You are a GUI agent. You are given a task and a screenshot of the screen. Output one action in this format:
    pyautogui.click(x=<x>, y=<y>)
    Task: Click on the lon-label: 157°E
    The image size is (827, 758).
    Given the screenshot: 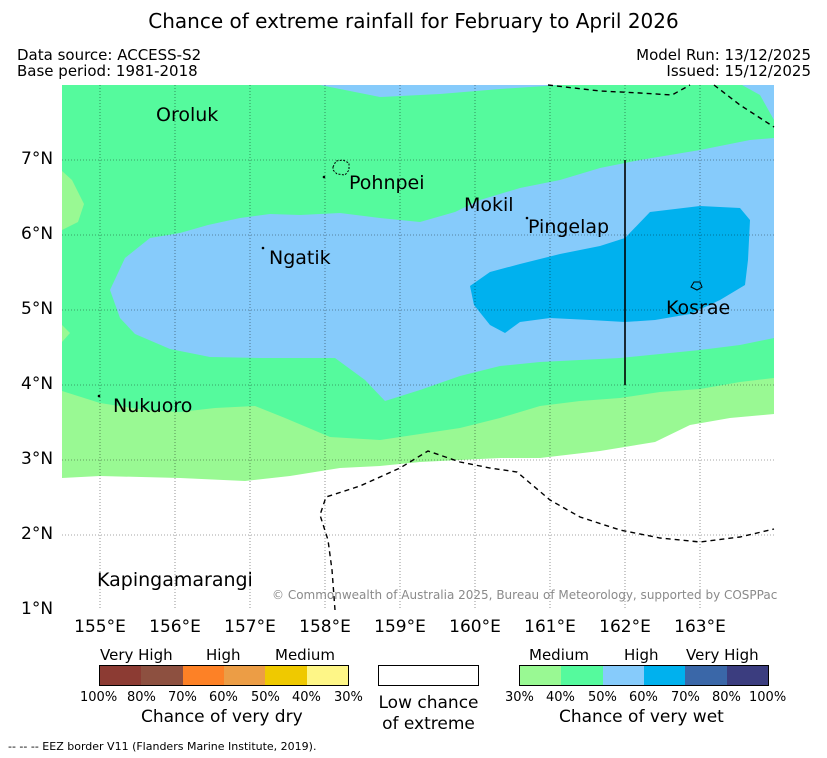 What is the action you would take?
    pyautogui.click(x=250, y=627)
    